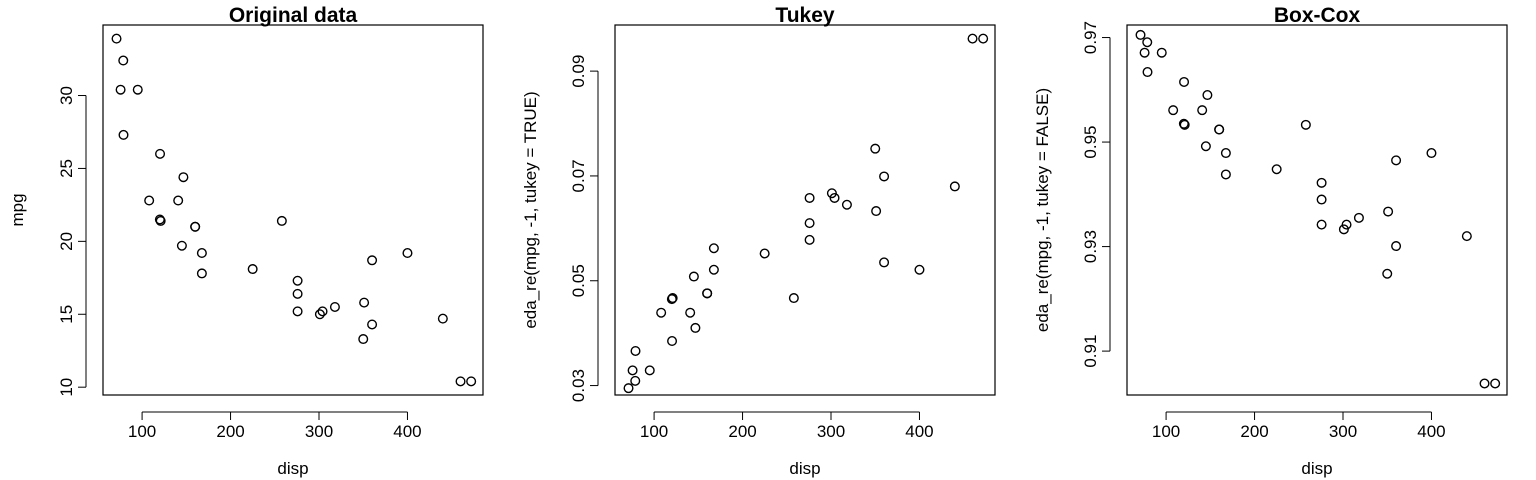  I want to click on y-tick-label: 0.03, so click(578, 385).